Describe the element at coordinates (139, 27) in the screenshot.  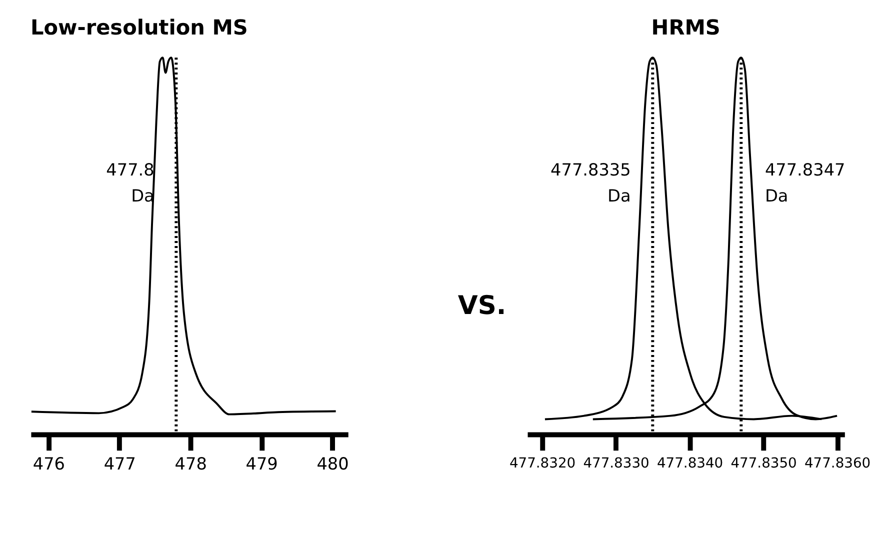
I see `chart-title: Low-resolution MS` at that location.